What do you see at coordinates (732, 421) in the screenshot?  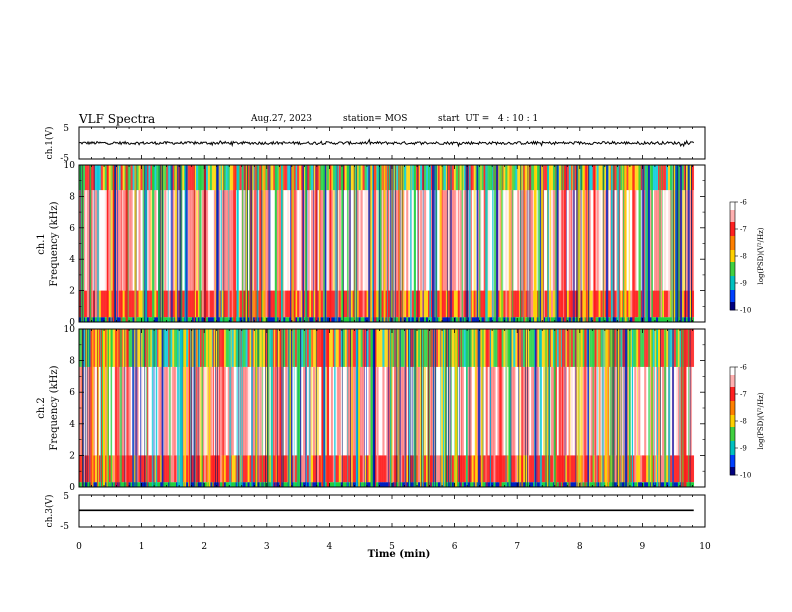 I see `ch2-colorbar-gradient` at bounding box center [732, 421].